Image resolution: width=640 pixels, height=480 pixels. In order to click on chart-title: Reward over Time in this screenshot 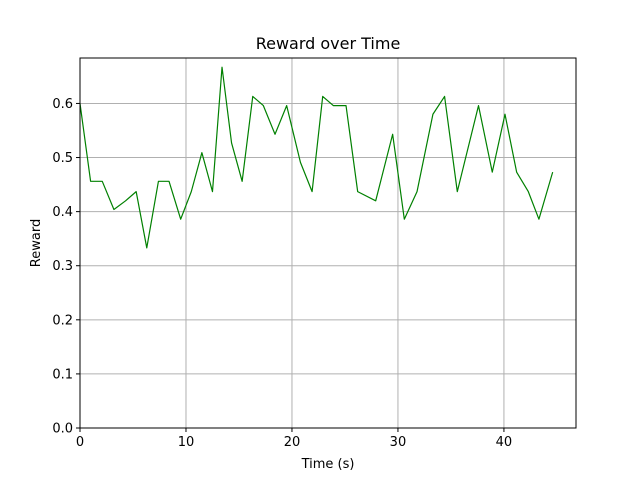, I will do `click(328, 43)`.